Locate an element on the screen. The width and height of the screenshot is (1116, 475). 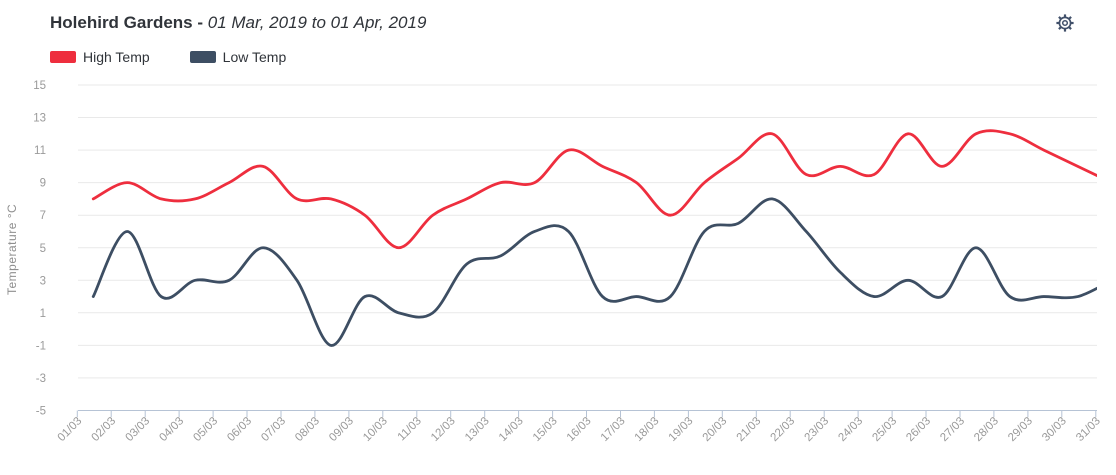
high-temp-swatch is located at coordinates (63, 57).